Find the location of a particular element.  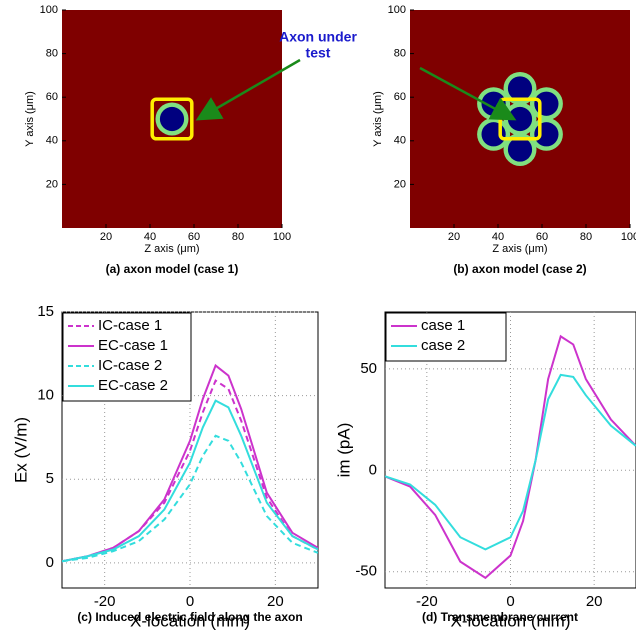

legend-label: EC-case 1 is located at coordinates (133, 345).